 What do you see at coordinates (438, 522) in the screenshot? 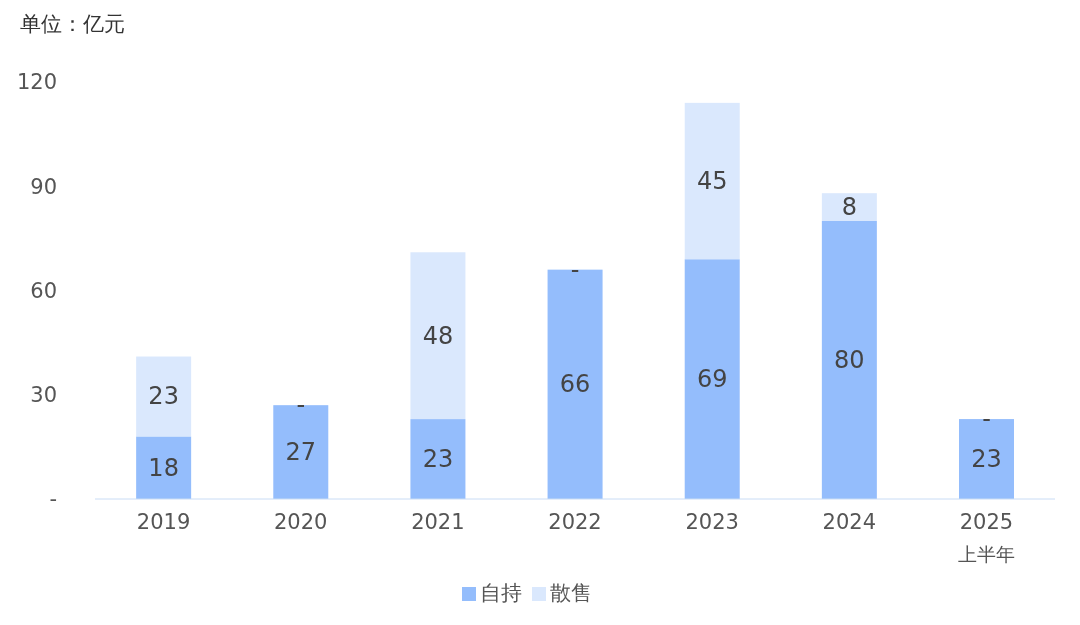
I see `x-tick-label: 2021` at bounding box center [438, 522].